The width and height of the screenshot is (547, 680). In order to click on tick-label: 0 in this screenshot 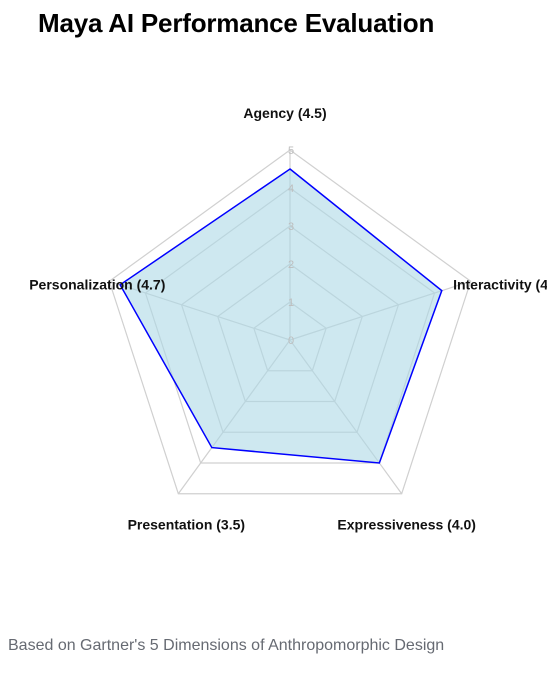, I will do `click(291, 341)`.